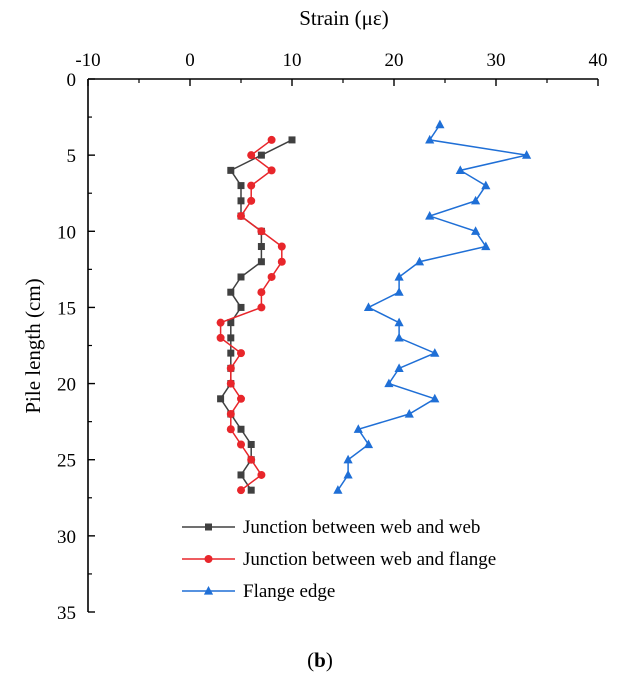 The height and width of the screenshot is (680, 640). What do you see at coordinates (66, 461) in the screenshot?
I see `y-tick-label: 25` at bounding box center [66, 461].